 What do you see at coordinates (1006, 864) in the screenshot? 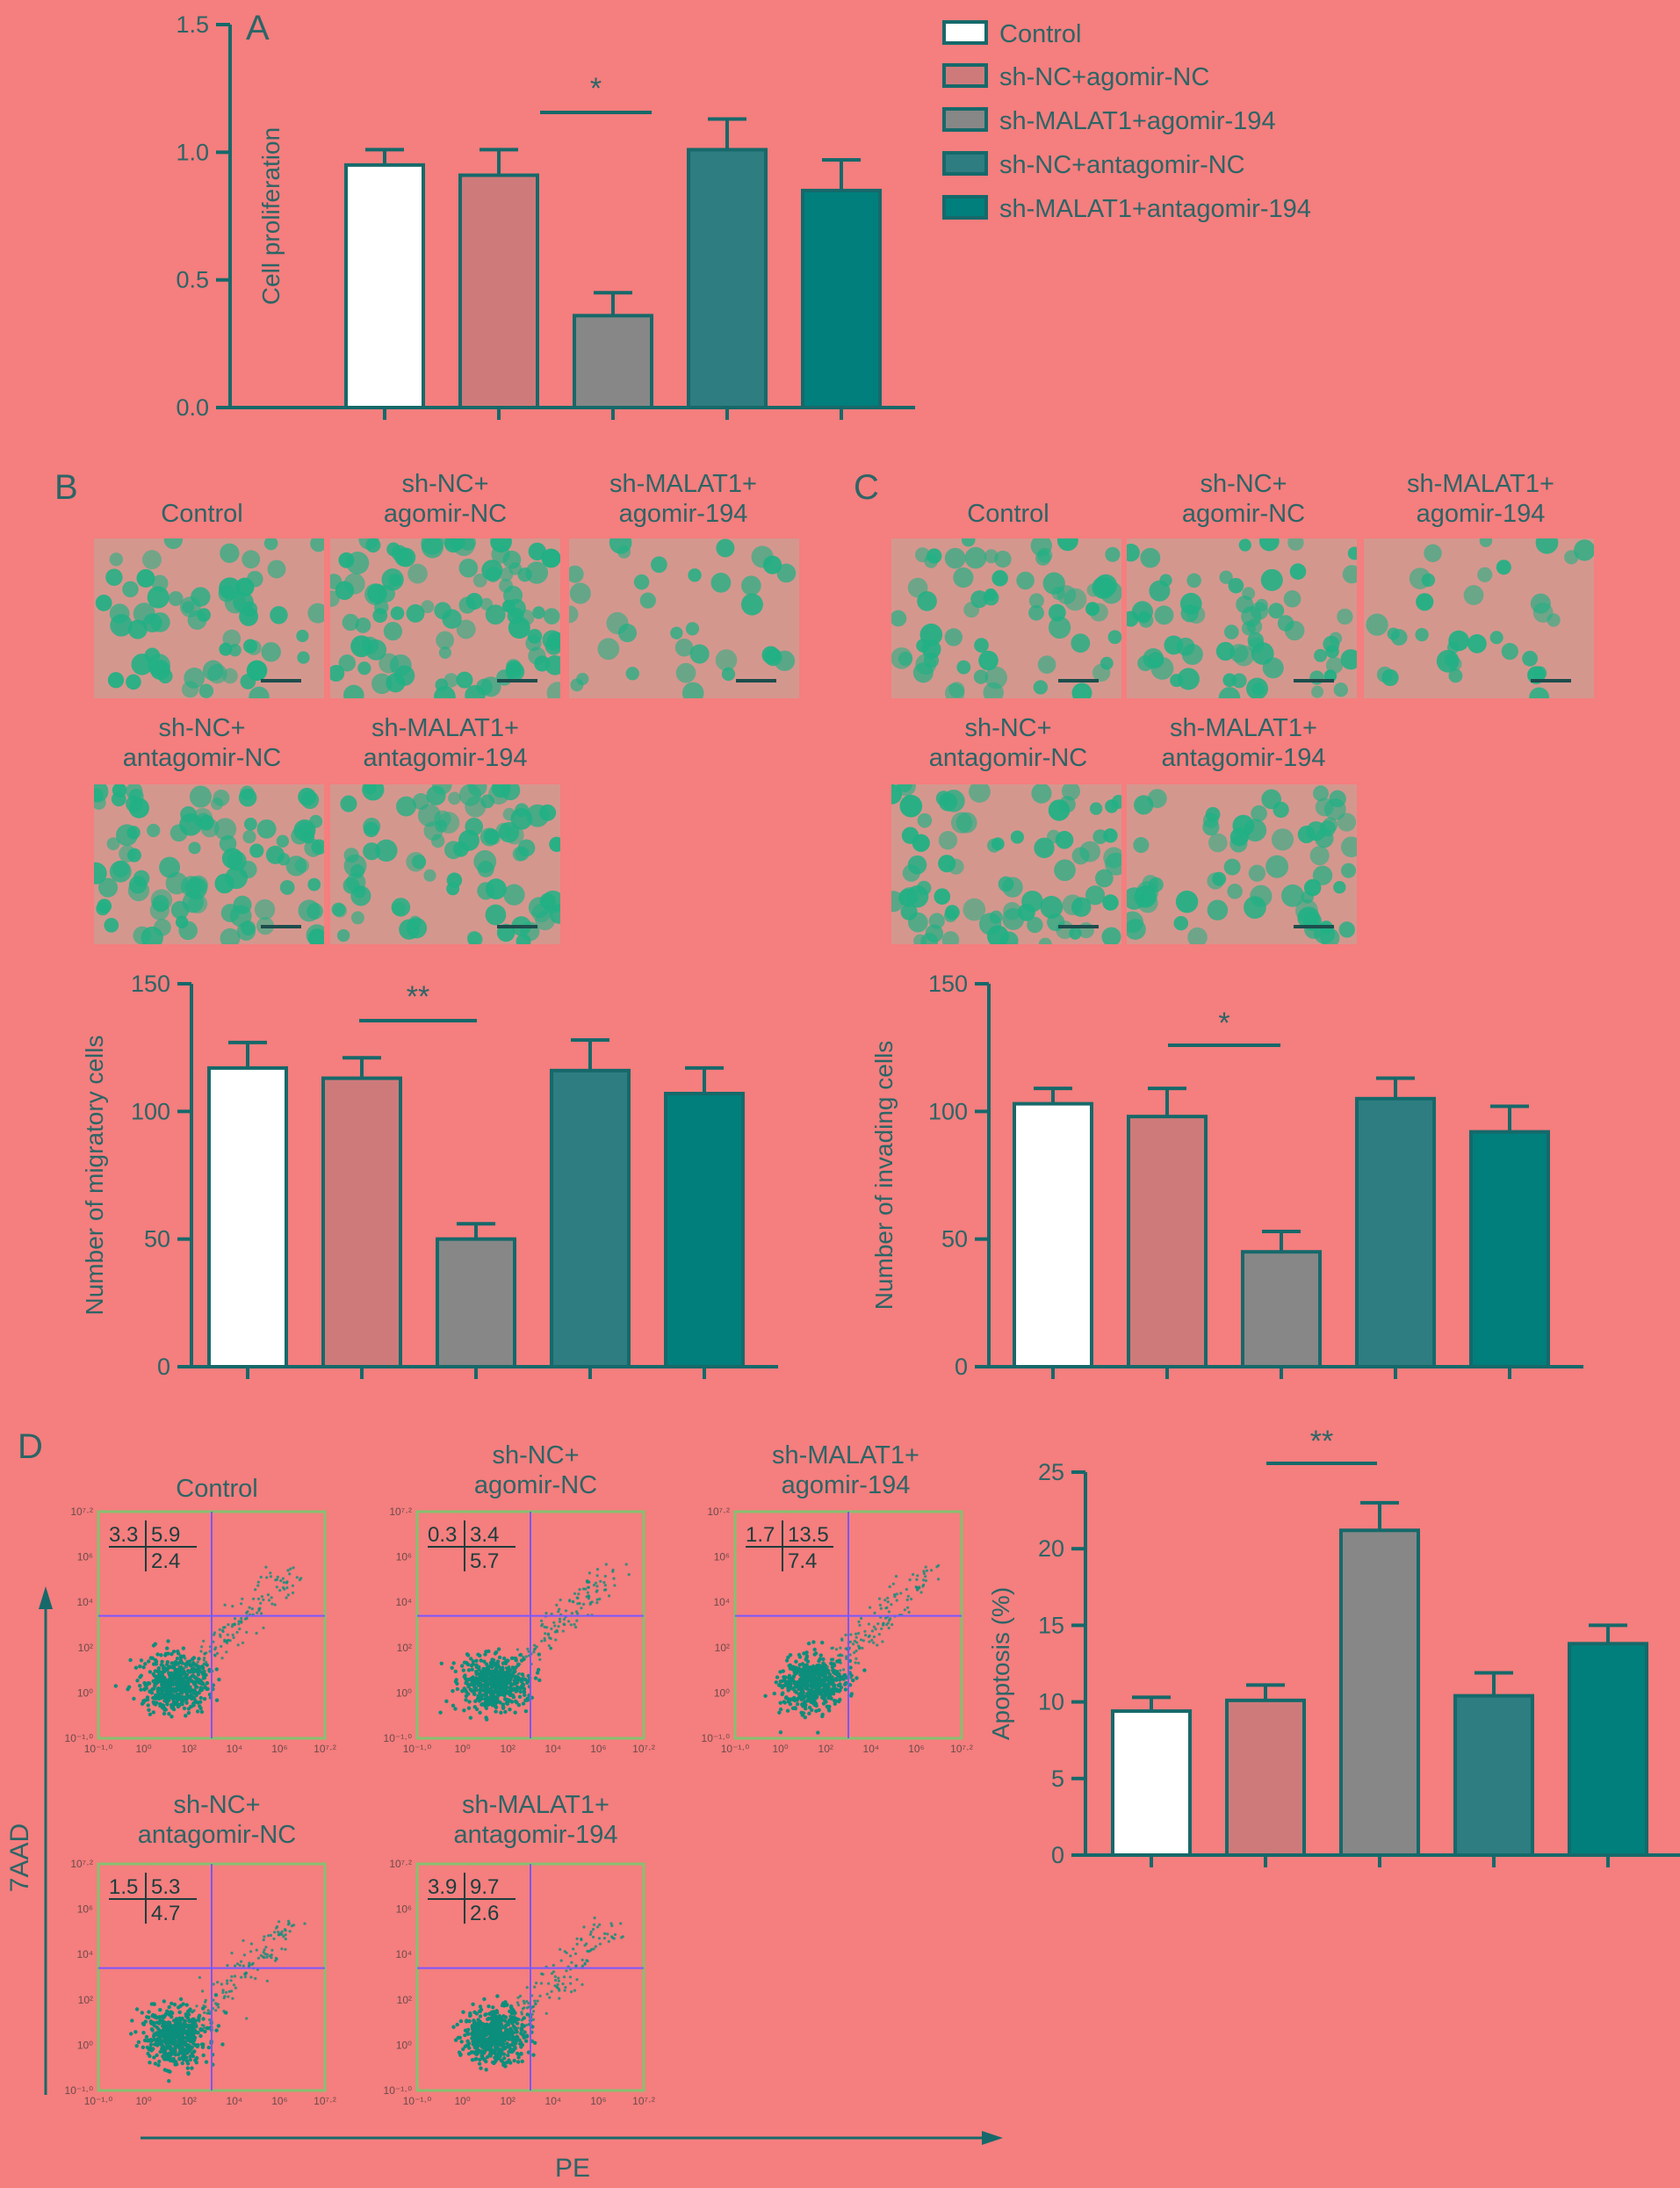
I see `invasion-micrograph-cells` at bounding box center [1006, 864].